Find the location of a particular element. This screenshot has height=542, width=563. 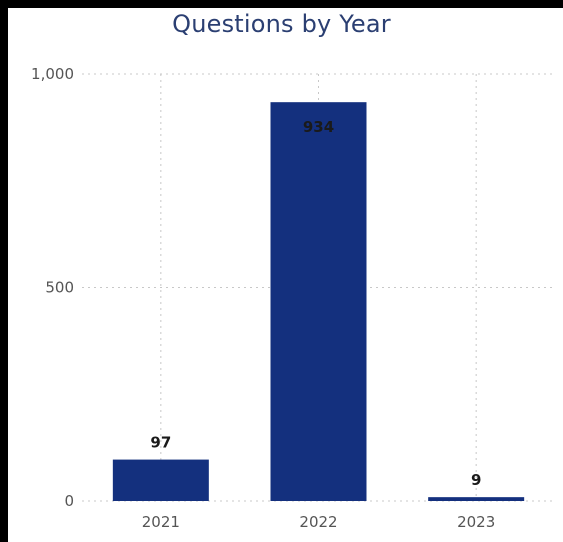

y-axis: 0 500 1,000 is located at coordinates (52, 287).